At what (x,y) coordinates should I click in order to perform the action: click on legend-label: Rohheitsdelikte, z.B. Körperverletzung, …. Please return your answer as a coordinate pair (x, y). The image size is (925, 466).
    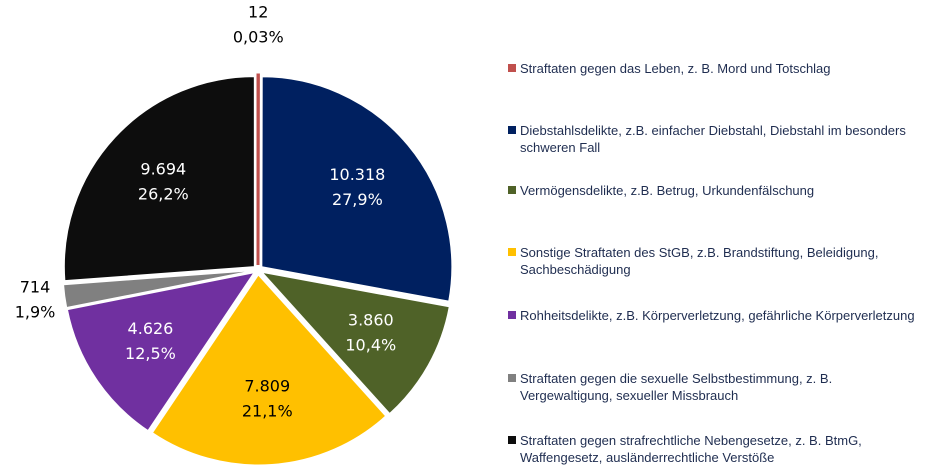
    Looking at the image, I should click on (717, 315).